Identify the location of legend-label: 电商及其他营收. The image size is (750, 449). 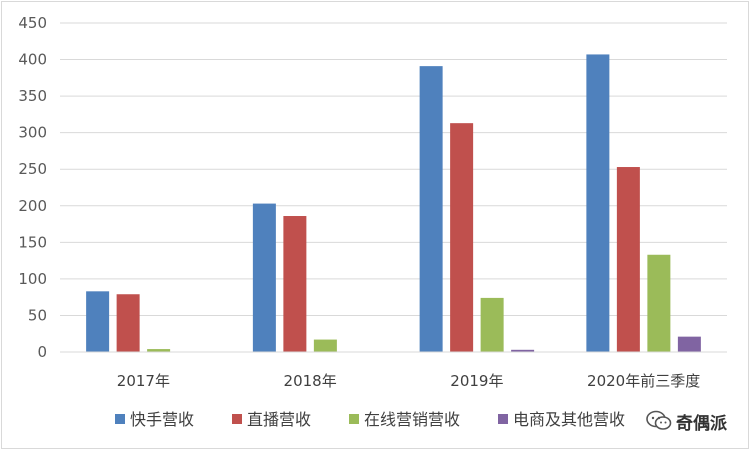
(569, 419).